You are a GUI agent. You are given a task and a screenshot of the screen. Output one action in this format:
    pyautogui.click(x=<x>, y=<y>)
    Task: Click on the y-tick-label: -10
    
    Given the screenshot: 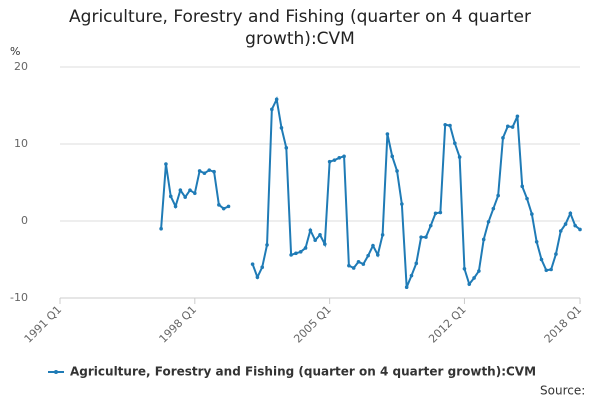 What is the action you would take?
    pyautogui.click(x=19, y=297)
    